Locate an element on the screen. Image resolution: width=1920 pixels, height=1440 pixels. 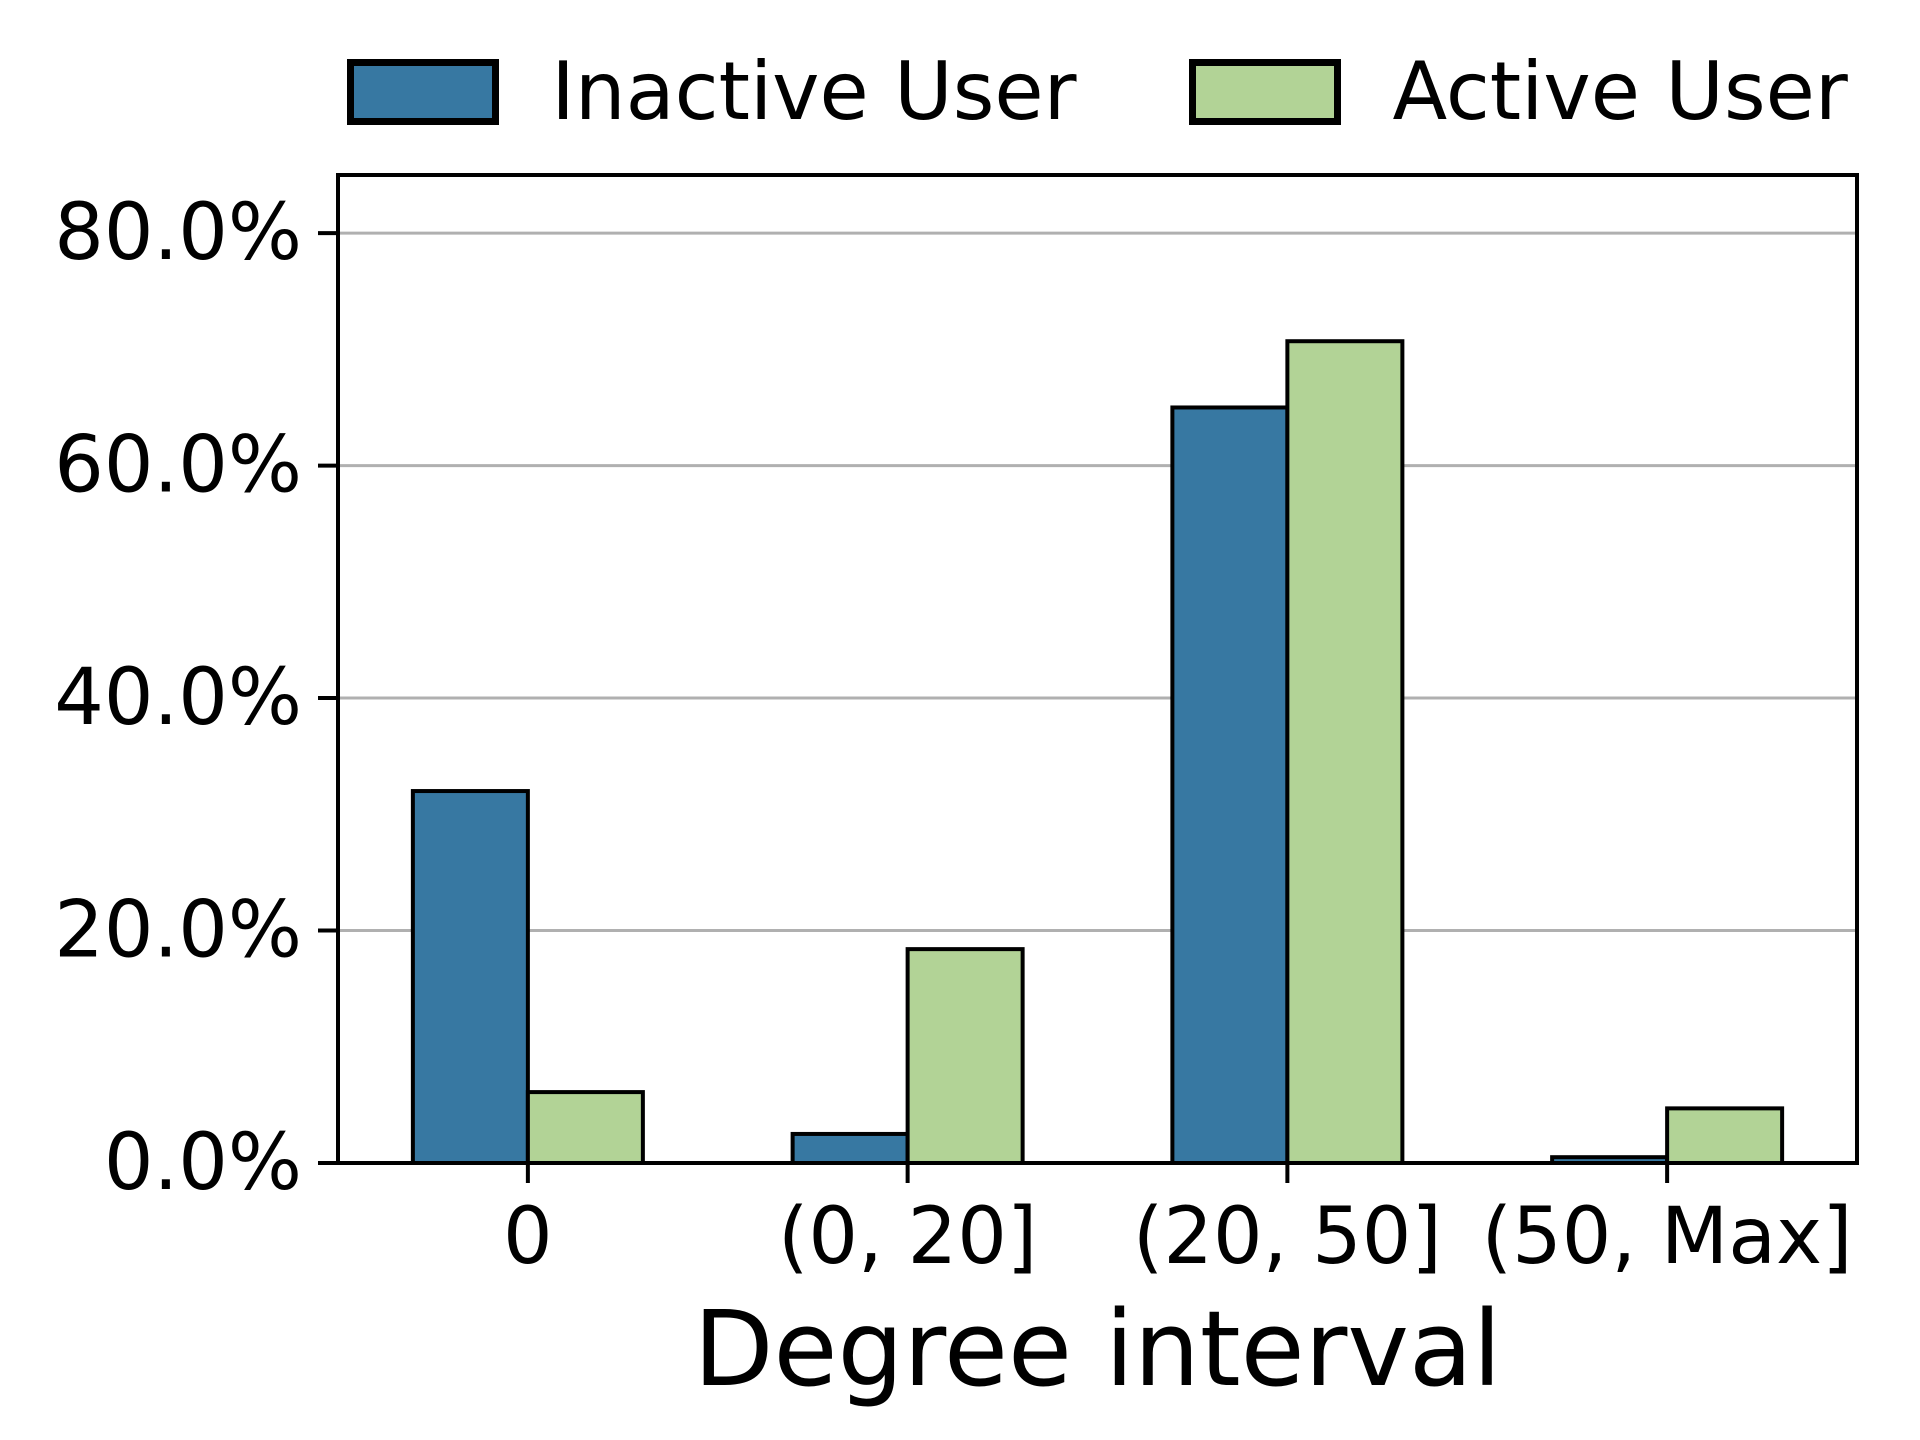
legend-label-inactive-user: Inactive User is located at coordinates (814, 91).